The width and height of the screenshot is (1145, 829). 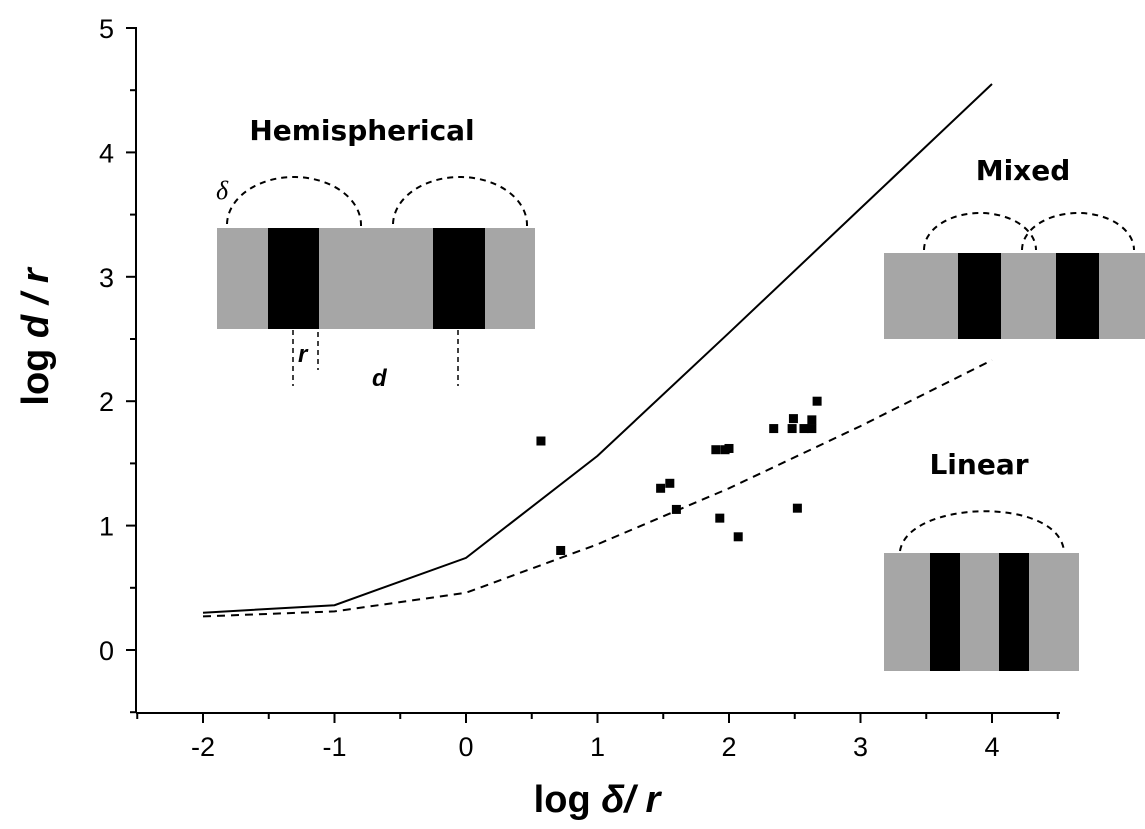 What do you see at coordinates (1023, 170) in the screenshot?
I see `inset-mixed-title: Mixed` at bounding box center [1023, 170].